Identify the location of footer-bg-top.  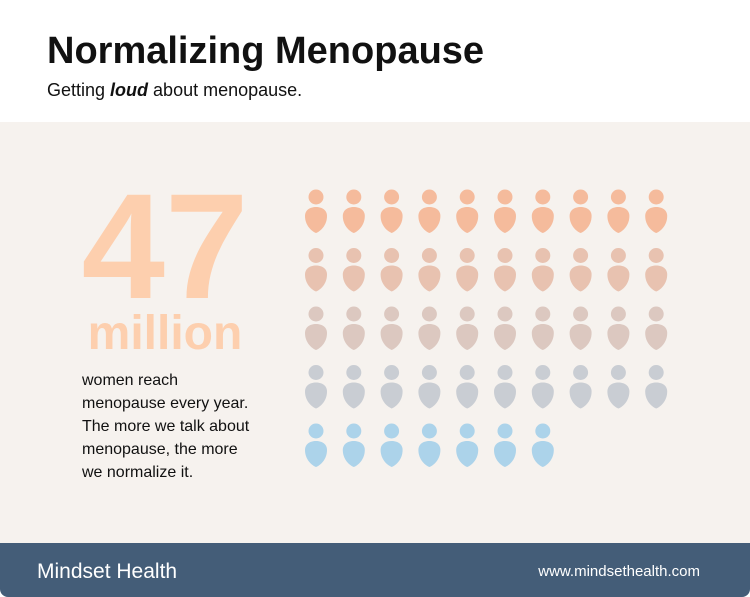
(375, 553).